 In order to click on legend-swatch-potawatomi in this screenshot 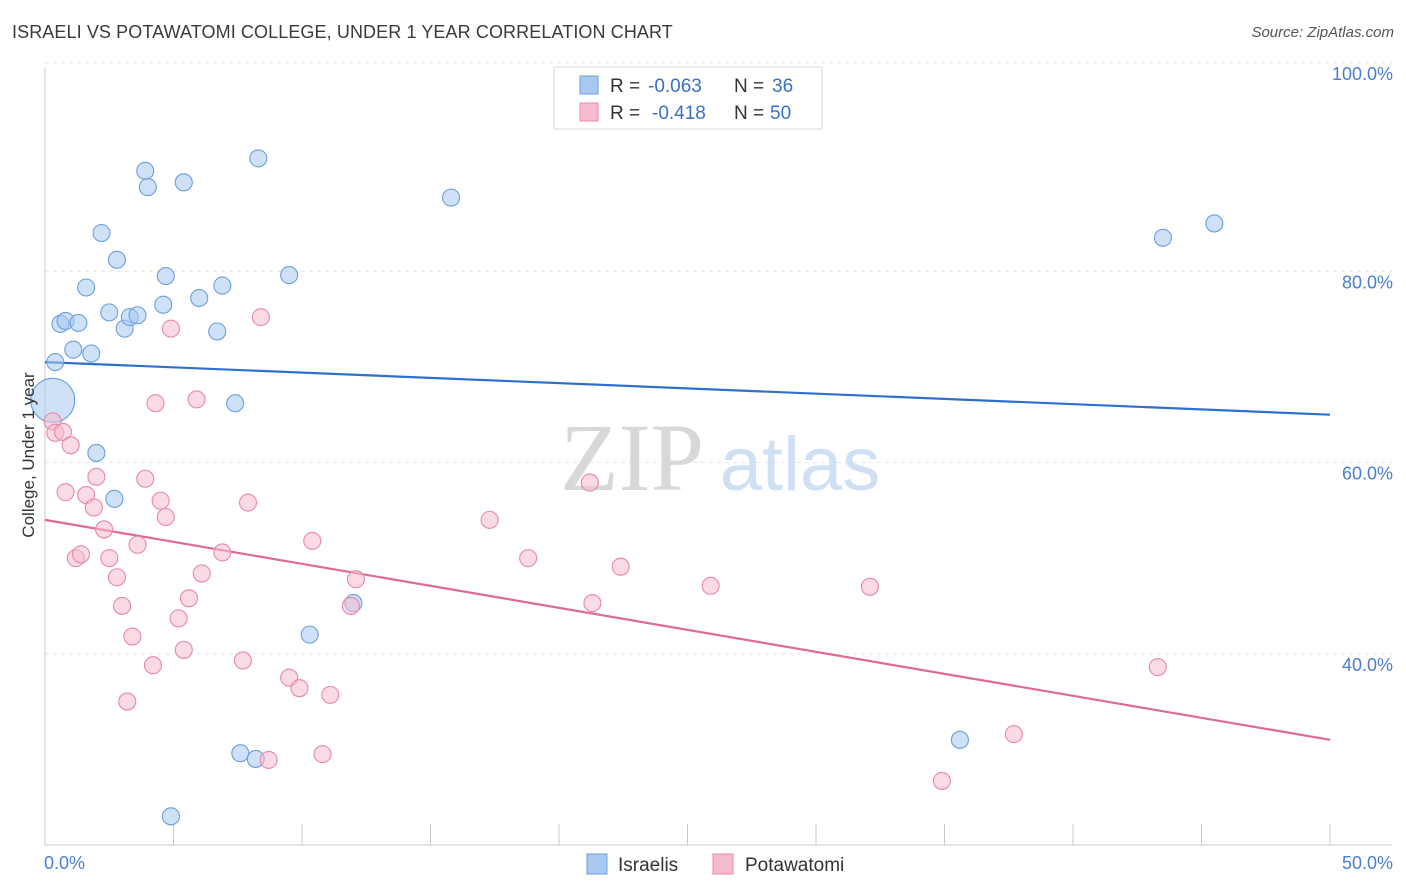, I will do `click(589, 112)`.